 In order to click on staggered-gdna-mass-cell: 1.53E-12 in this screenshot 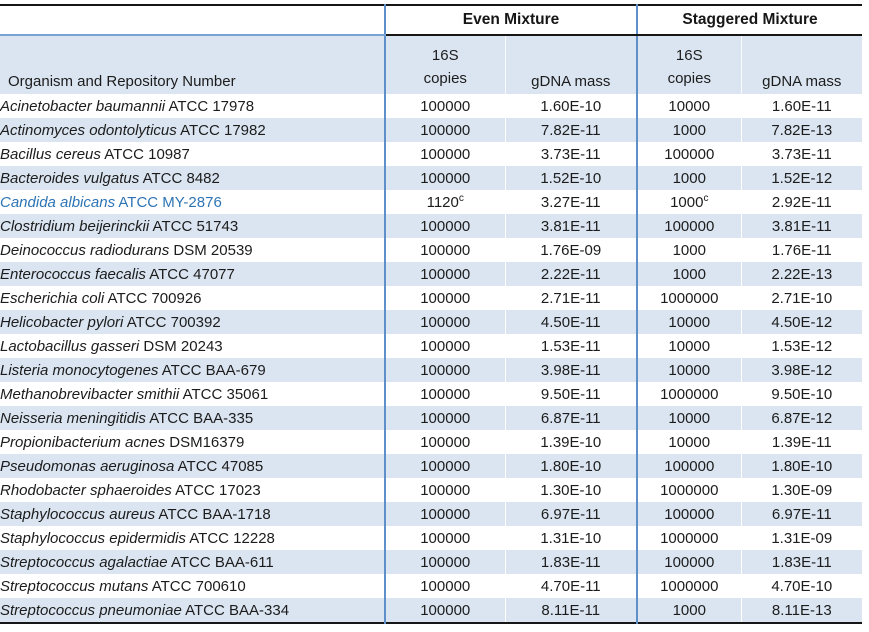, I will do `click(801, 346)`.